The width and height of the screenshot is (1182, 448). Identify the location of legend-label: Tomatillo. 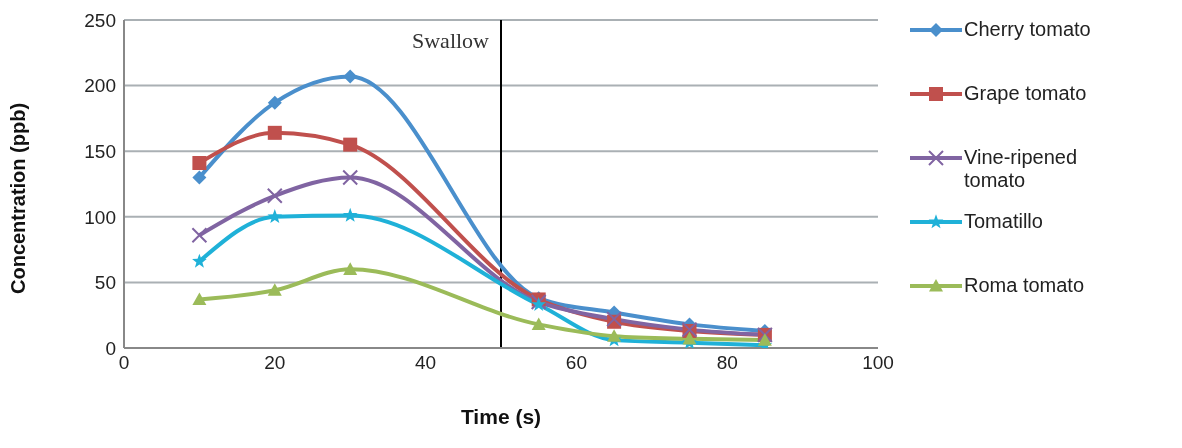
(1004, 221).